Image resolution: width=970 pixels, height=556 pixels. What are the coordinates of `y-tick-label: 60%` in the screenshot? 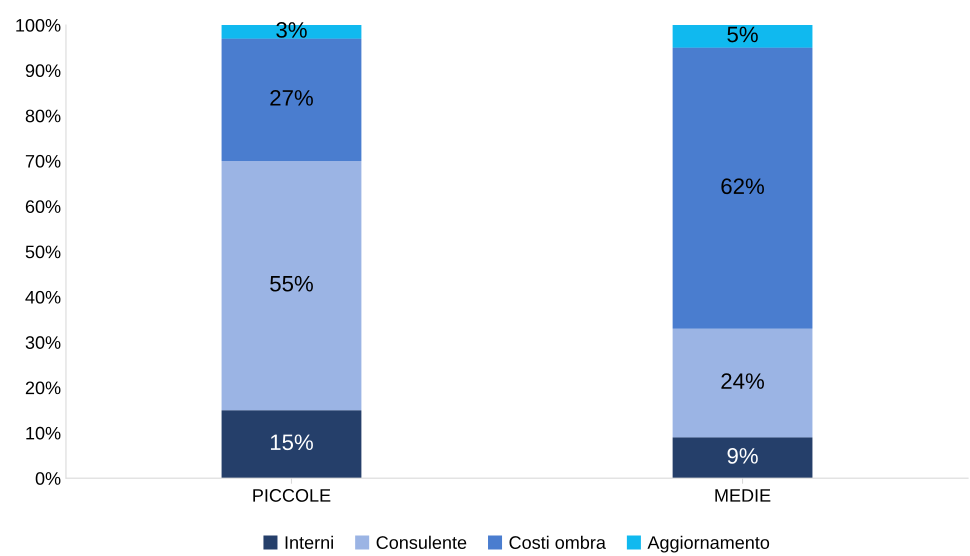 It's located at (43, 206).